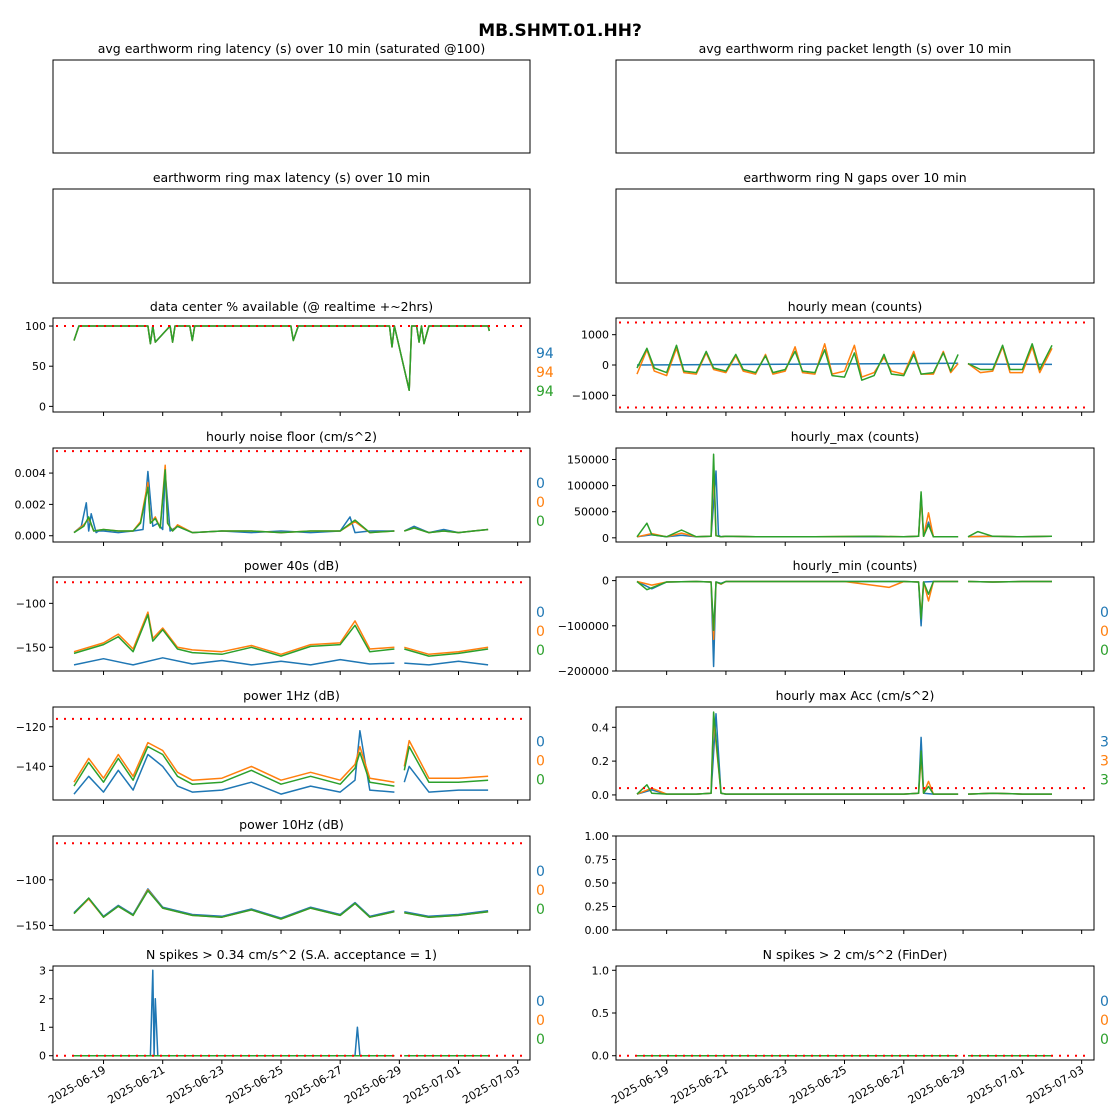 The height and width of the screenshot is (1120, 1120). What do you see at coordinates (1104, 762) in the screenshot?
I see `latest-value-ch2: 3` at bounding box center [1104, 762].